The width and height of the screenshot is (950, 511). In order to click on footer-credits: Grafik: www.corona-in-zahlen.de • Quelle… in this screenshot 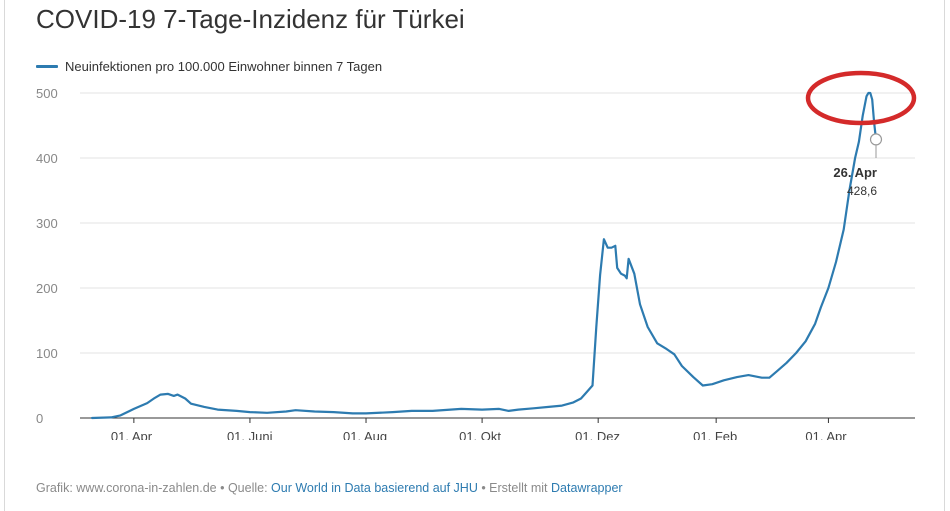, I will do `click(329, 488)`.